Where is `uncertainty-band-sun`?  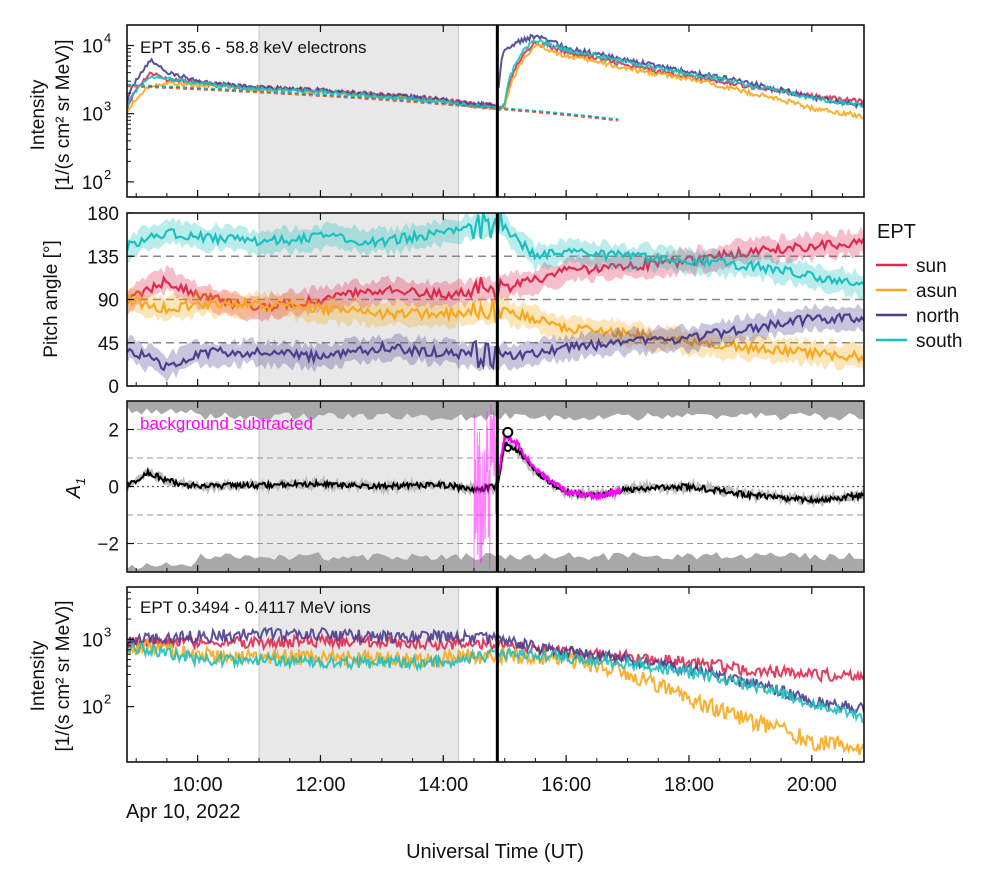
uncertainty-band-sun is located at coordinates (495, 274).